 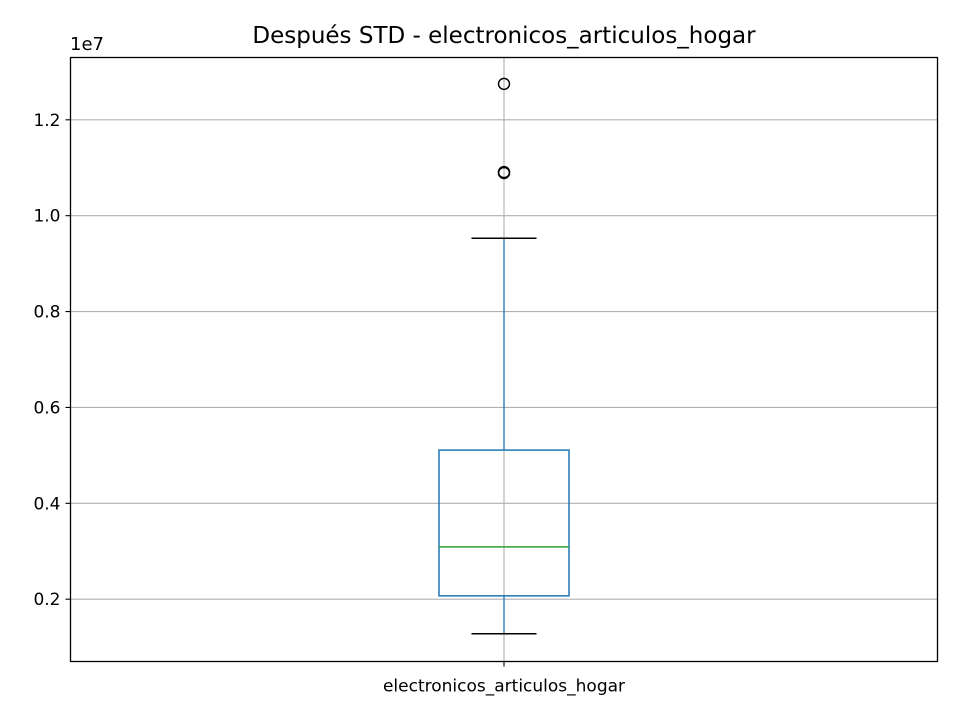 I want to click on y-tick-label: 0.6, so click(x=46, y=408).